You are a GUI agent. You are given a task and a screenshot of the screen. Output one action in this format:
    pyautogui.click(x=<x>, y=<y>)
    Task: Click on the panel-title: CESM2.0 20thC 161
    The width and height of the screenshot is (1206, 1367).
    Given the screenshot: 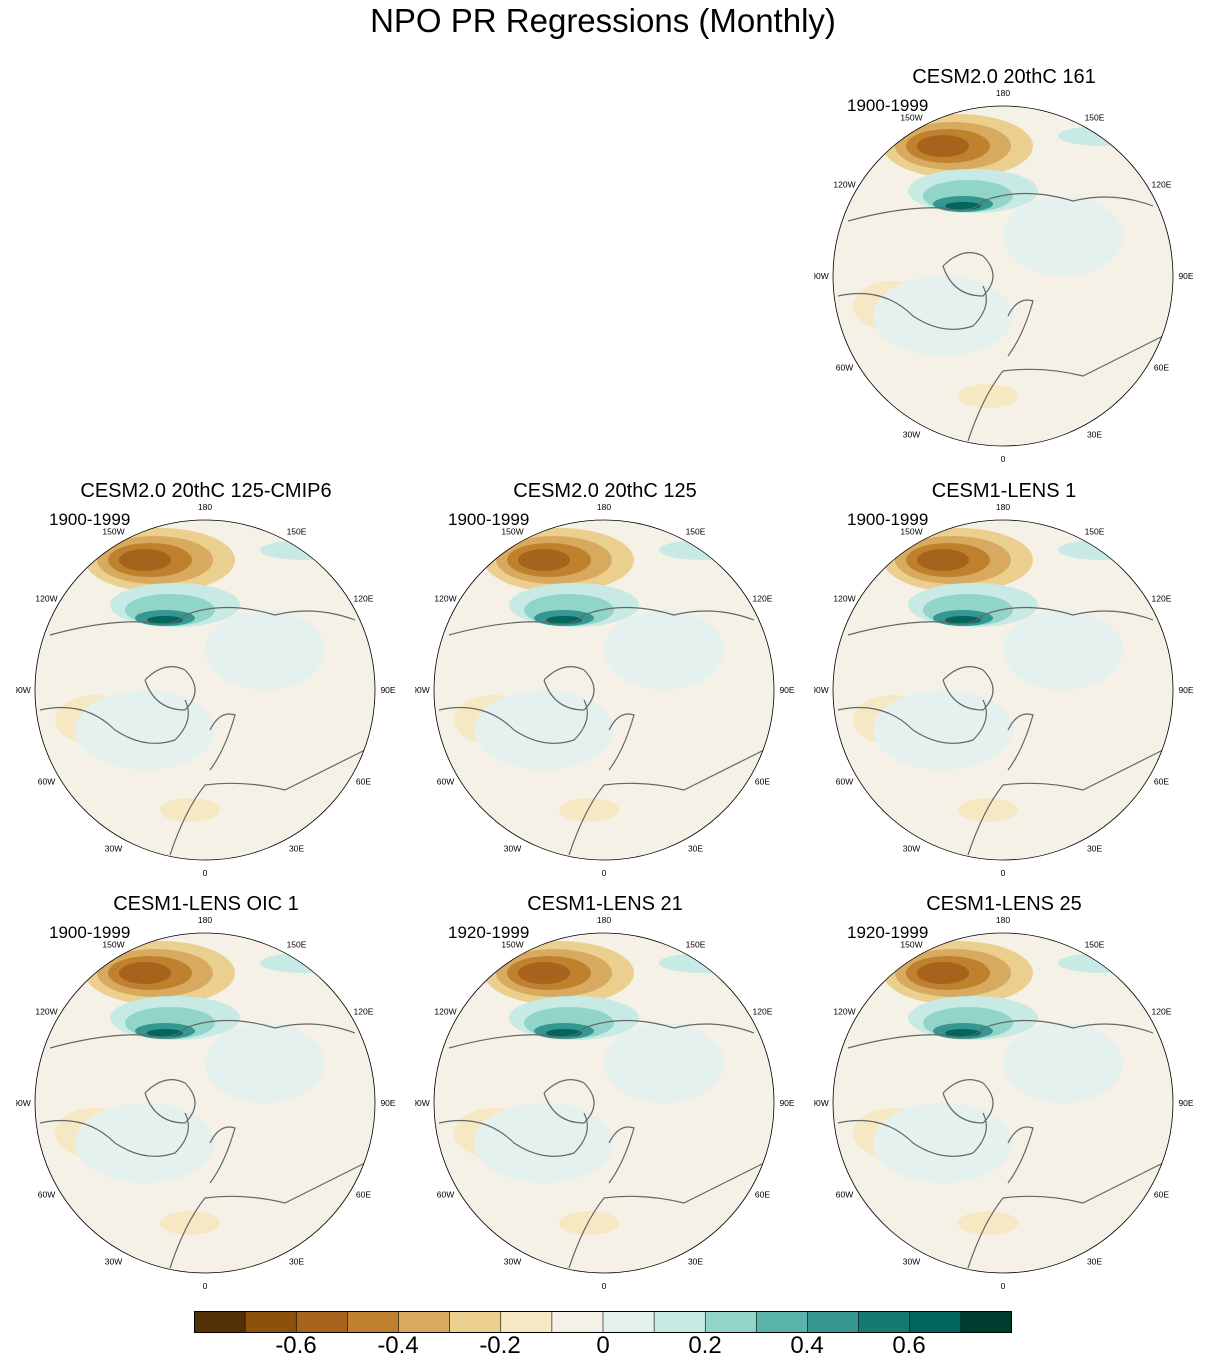 What is the action you would take?
    pyautogui.click(x=1004, y=77)
    